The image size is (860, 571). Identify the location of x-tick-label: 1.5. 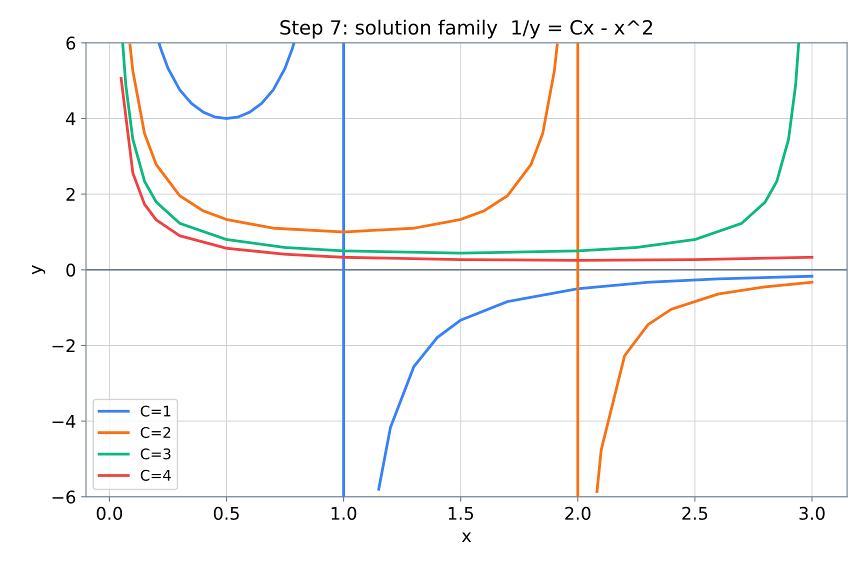
(460, 513).